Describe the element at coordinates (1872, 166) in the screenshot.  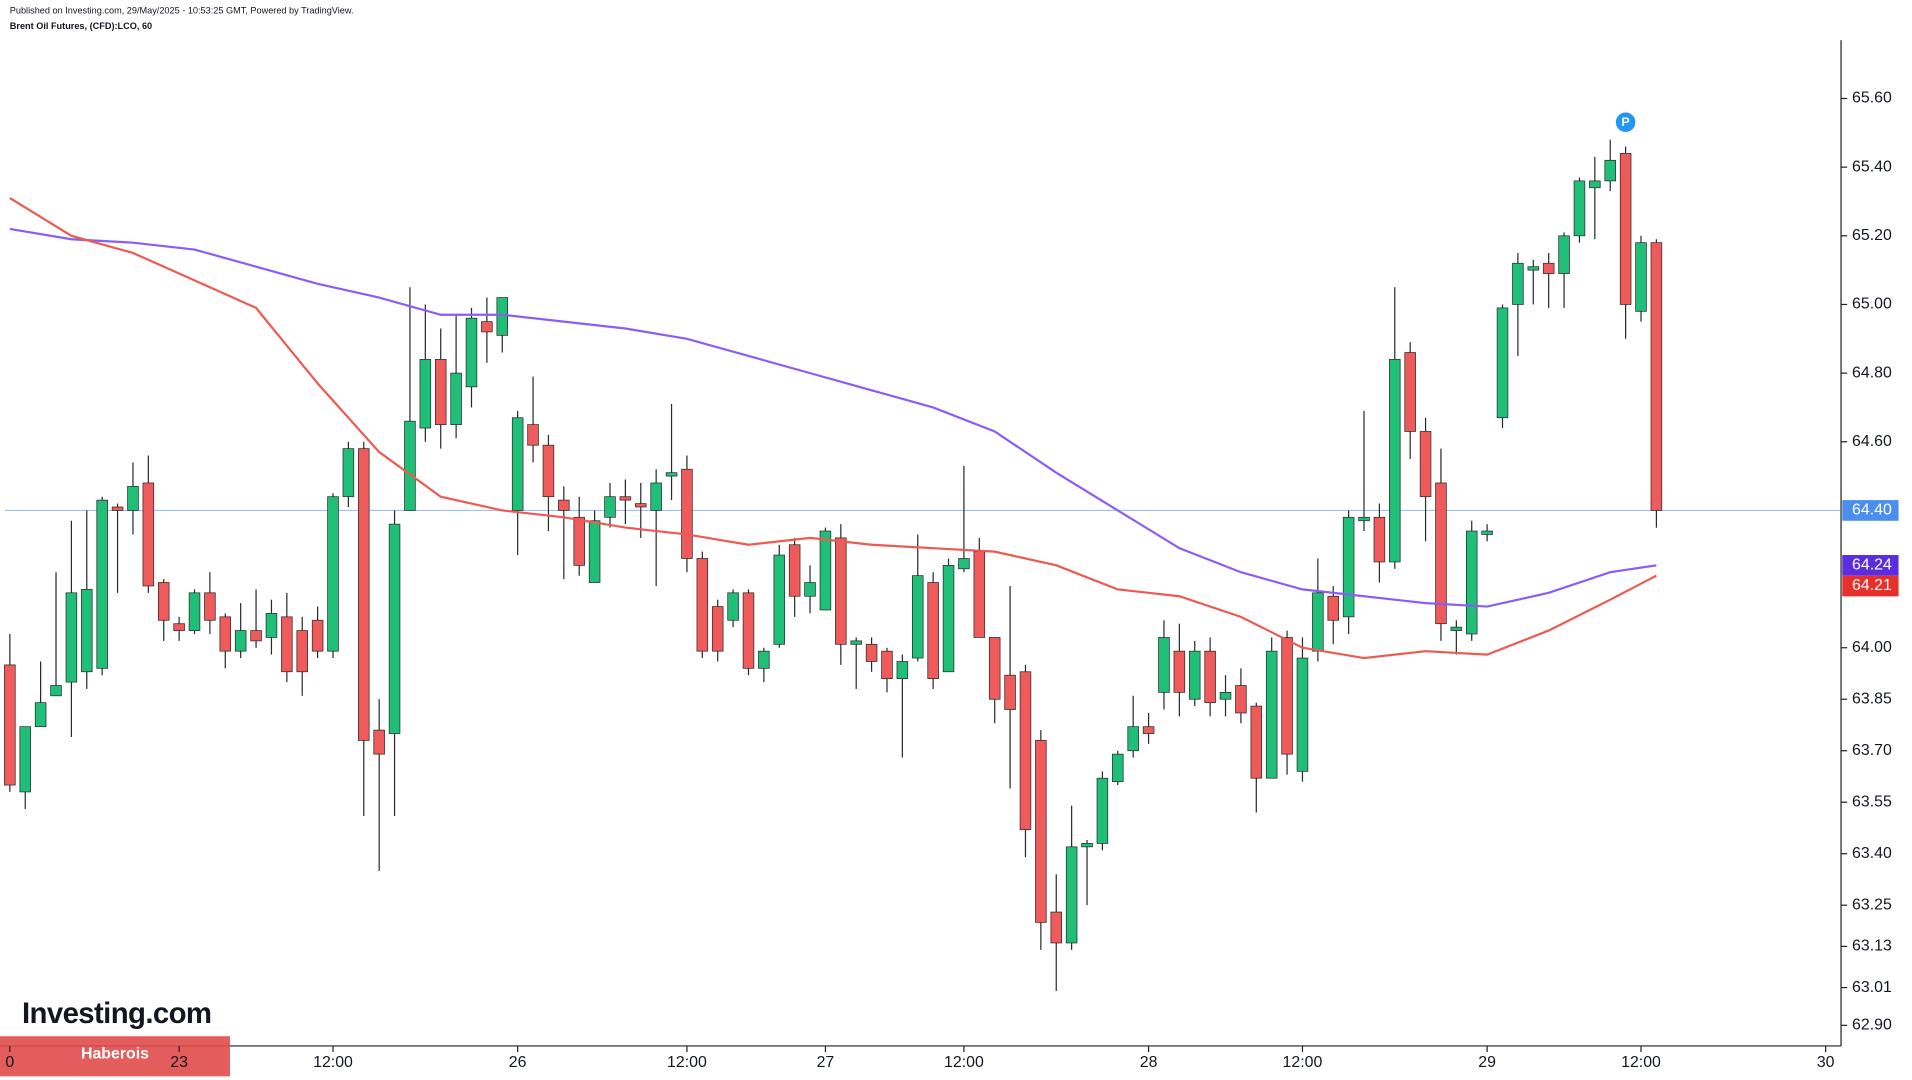
I see `y-tick-label: 65.40` at that location.